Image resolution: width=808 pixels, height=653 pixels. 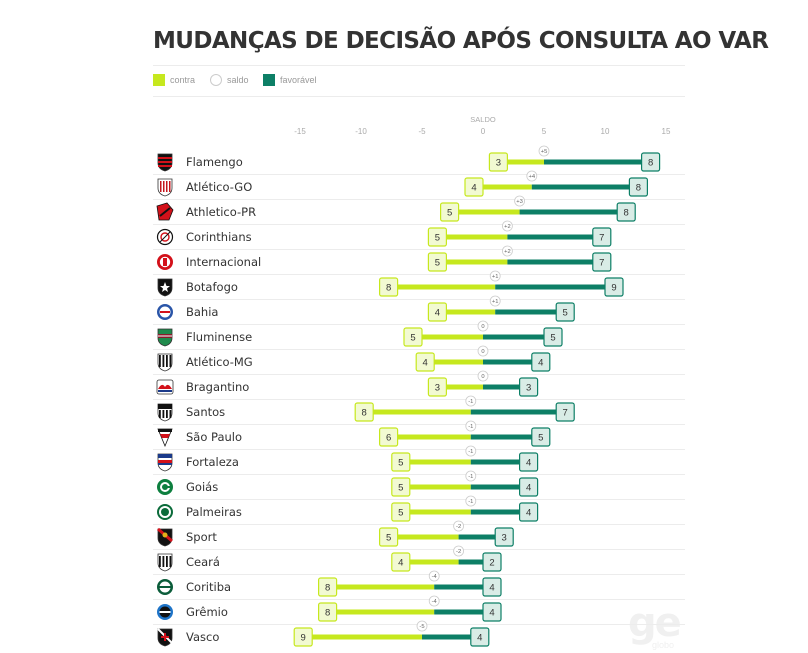 What do you see at coordinates (483, 119) in the screenshot?
I see `axis-title: SALDO` at bounding box center [483, 119].